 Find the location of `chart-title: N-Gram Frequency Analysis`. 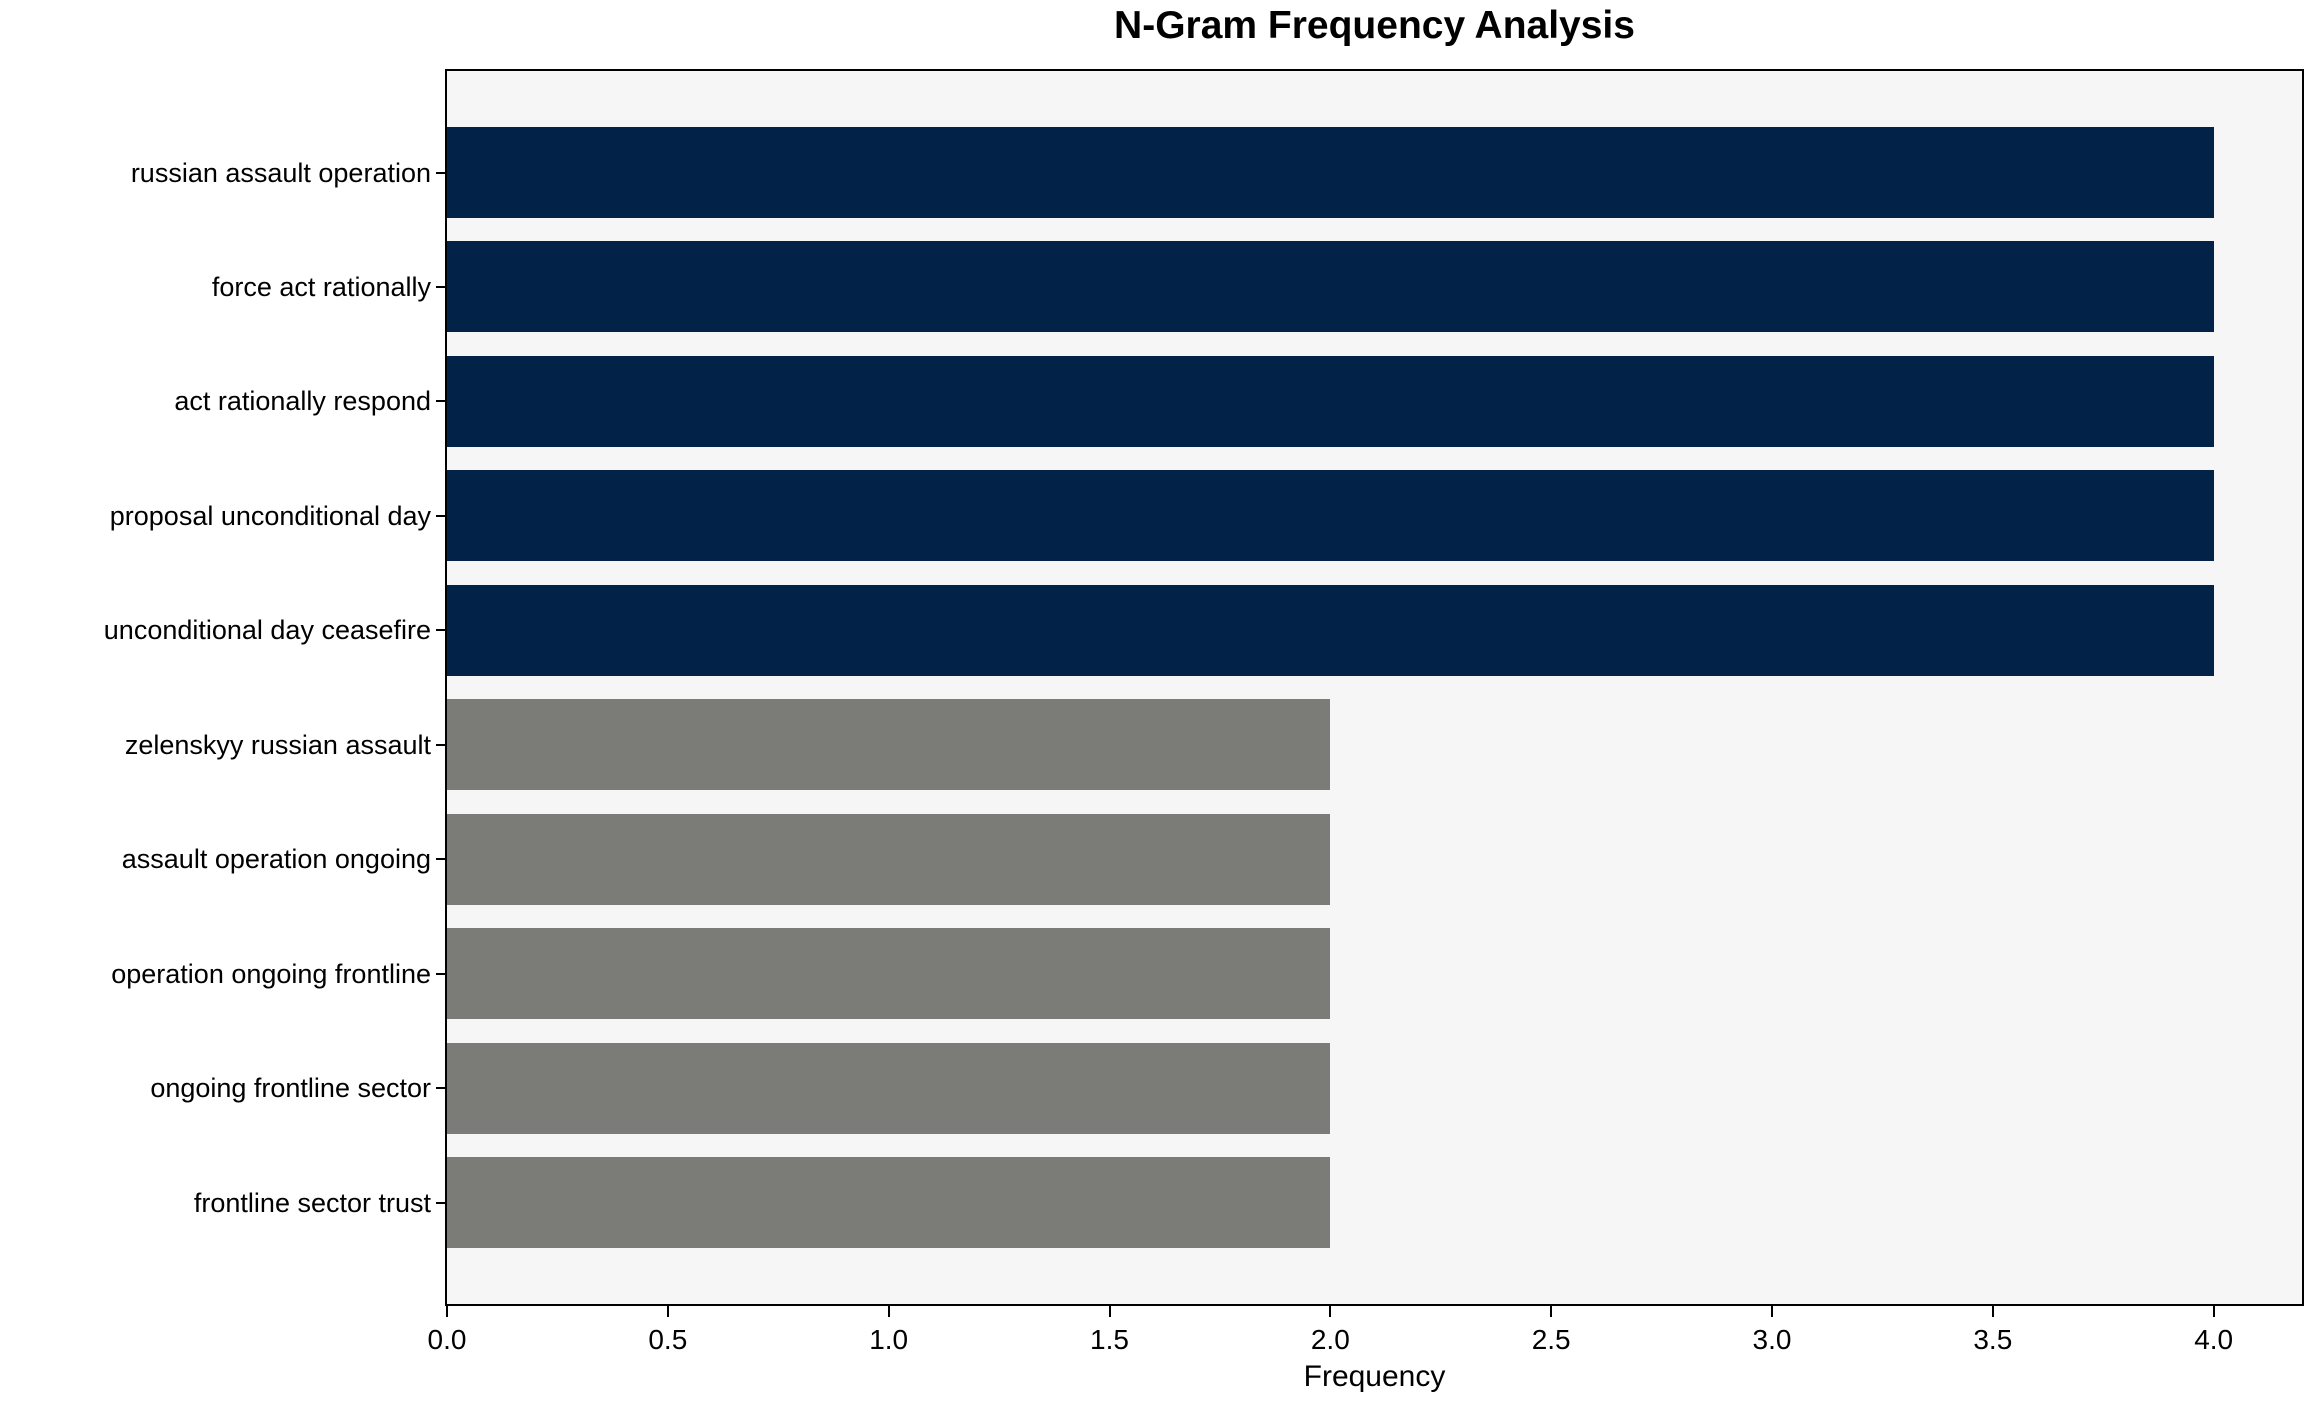

chart-title: N-Gram Frequency Analysis is located at coordinates (1374, 25).